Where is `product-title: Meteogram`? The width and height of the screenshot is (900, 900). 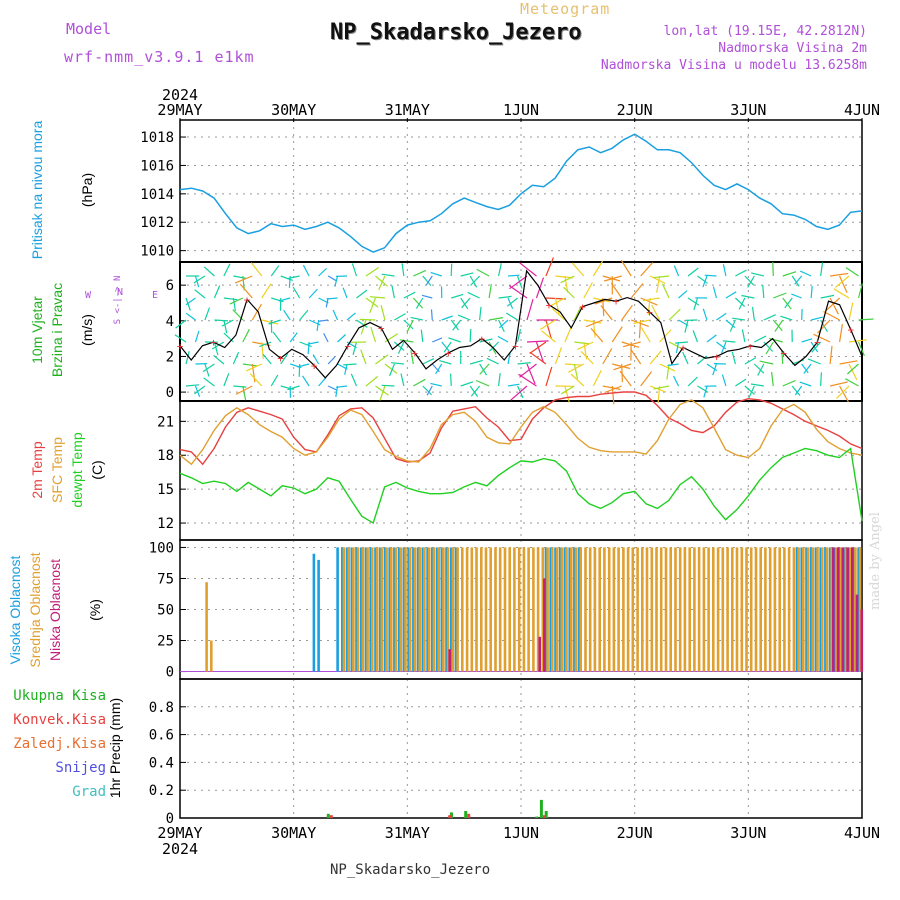 product-title: Meteogram is located at coordinates (565, 9).